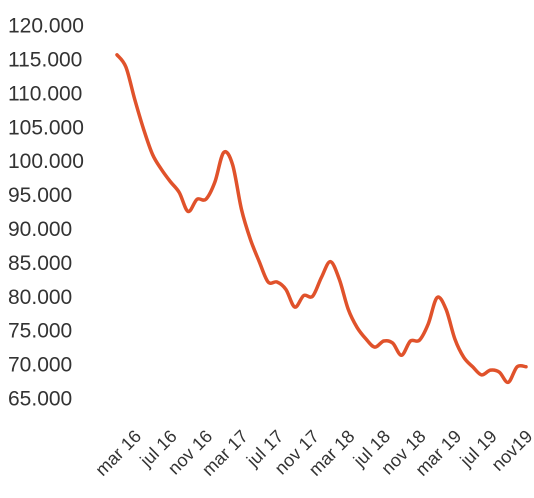 This screenshot has height=498, width=534. Describe the element at coordinates (40, 297) in the screenshot. I see `y-tick-label: 80.000` at that location.